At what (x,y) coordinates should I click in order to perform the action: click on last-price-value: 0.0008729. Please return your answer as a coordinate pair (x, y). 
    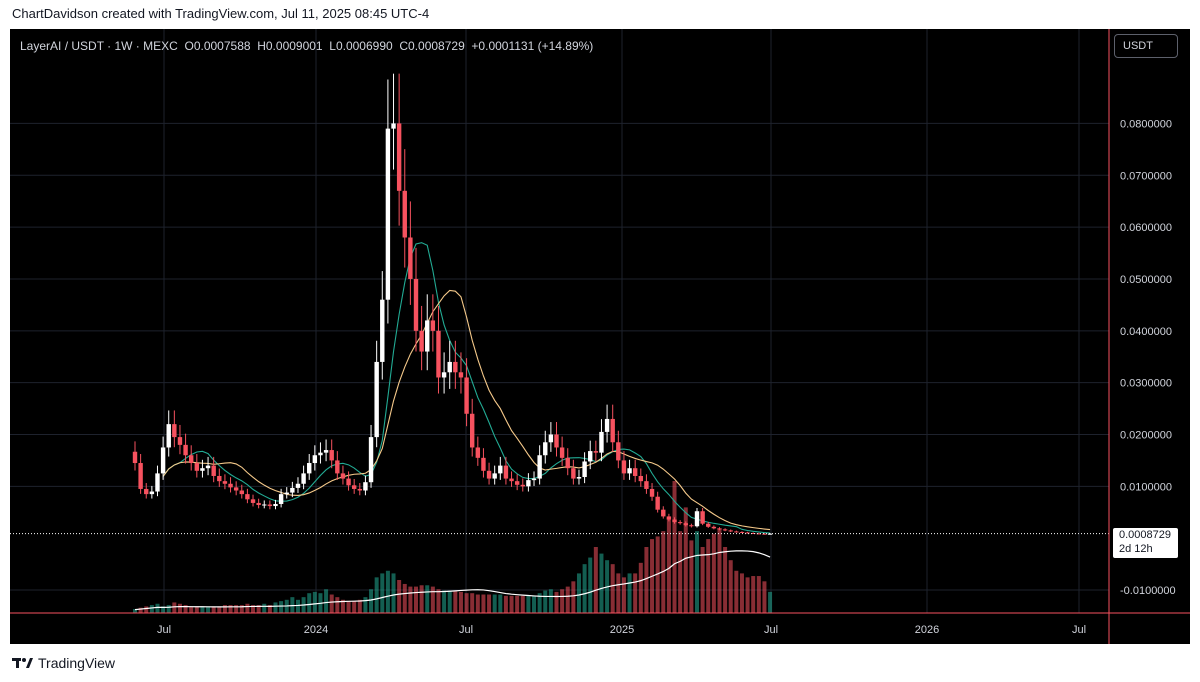
    Looking at the image, I should click on (1145, 535).